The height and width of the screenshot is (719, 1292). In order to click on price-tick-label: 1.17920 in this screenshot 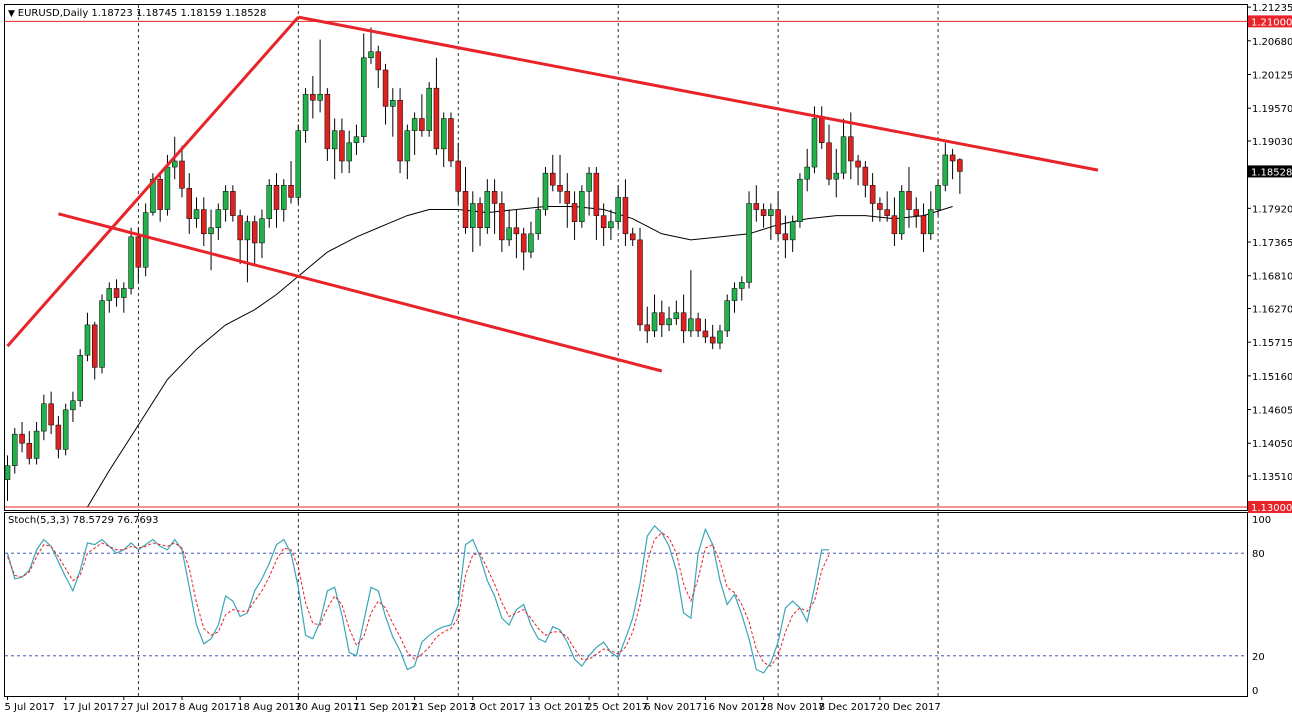, I will do `click(1272, 209)`.